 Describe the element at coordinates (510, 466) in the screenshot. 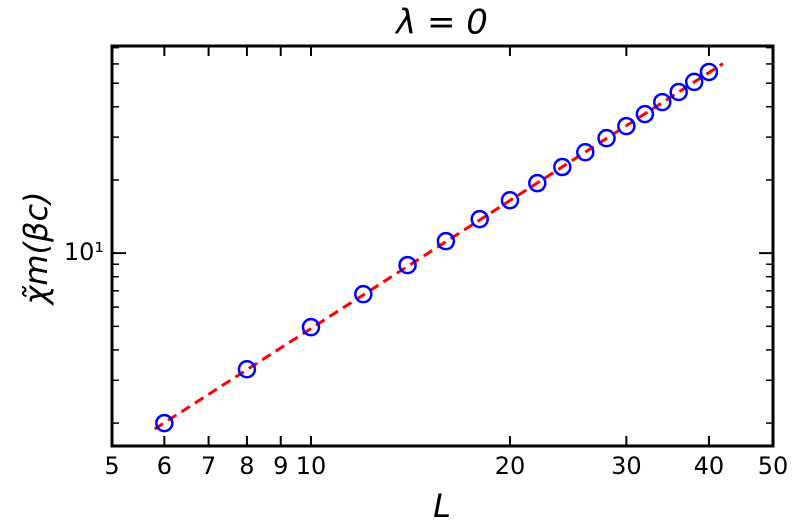

I see `x-tick-label: 20` at that location.